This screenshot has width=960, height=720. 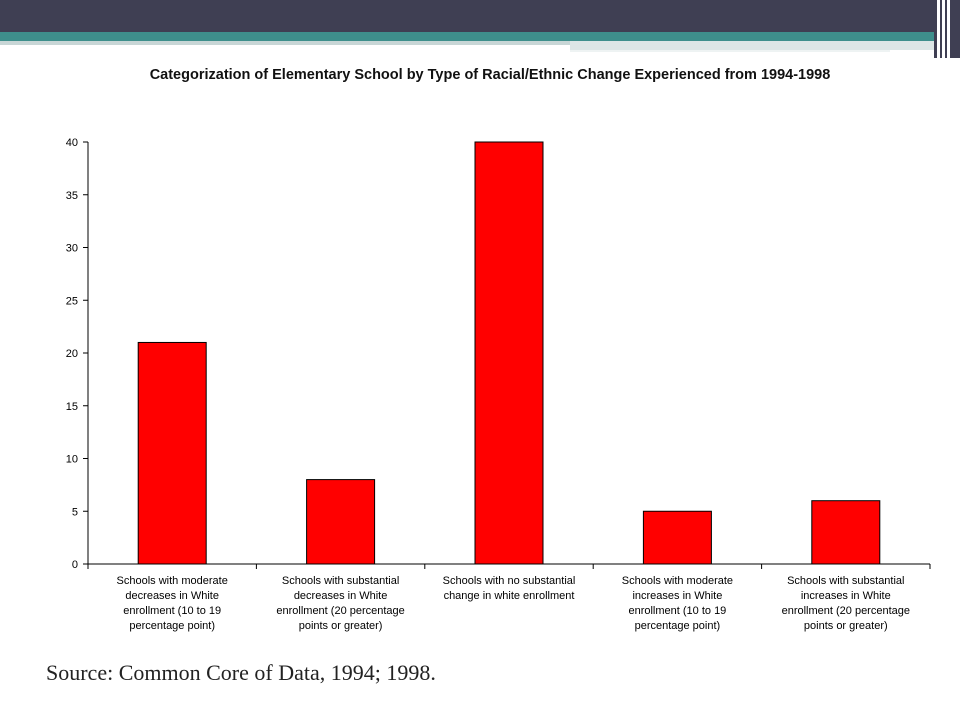 I want to click on header-shadow-stripe-right, so click(x=752, y=45).